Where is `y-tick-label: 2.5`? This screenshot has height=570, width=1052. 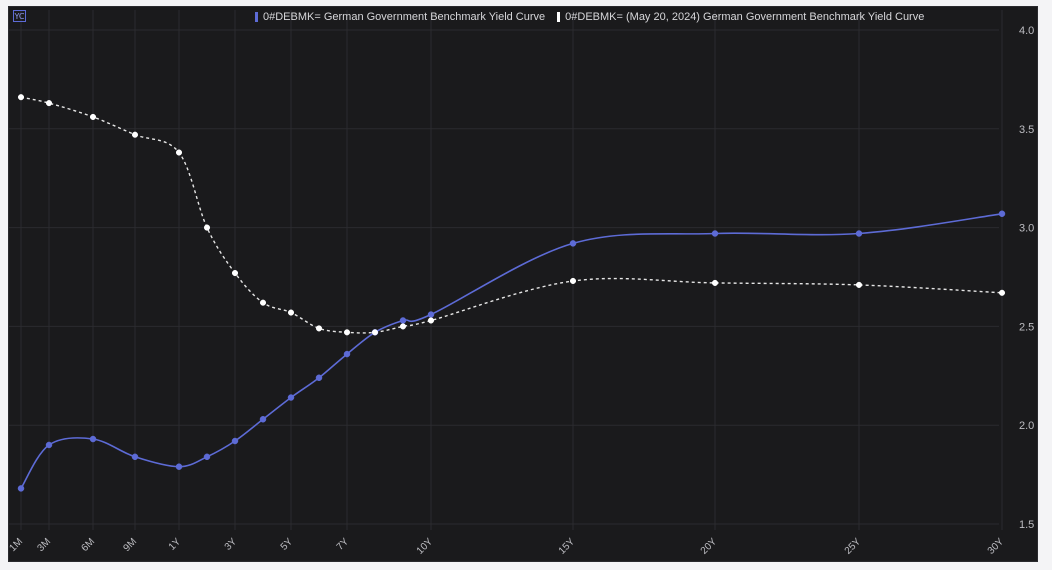
y-tick-label: 2.5 is located at coordinates (1026, 327).